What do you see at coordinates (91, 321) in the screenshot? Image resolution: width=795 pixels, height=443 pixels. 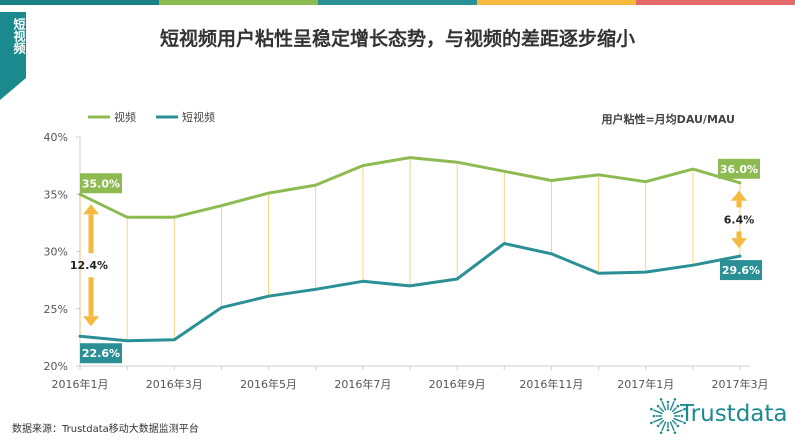 I see `start-gap-arrow-down-head` at bounding box center [91, 321].